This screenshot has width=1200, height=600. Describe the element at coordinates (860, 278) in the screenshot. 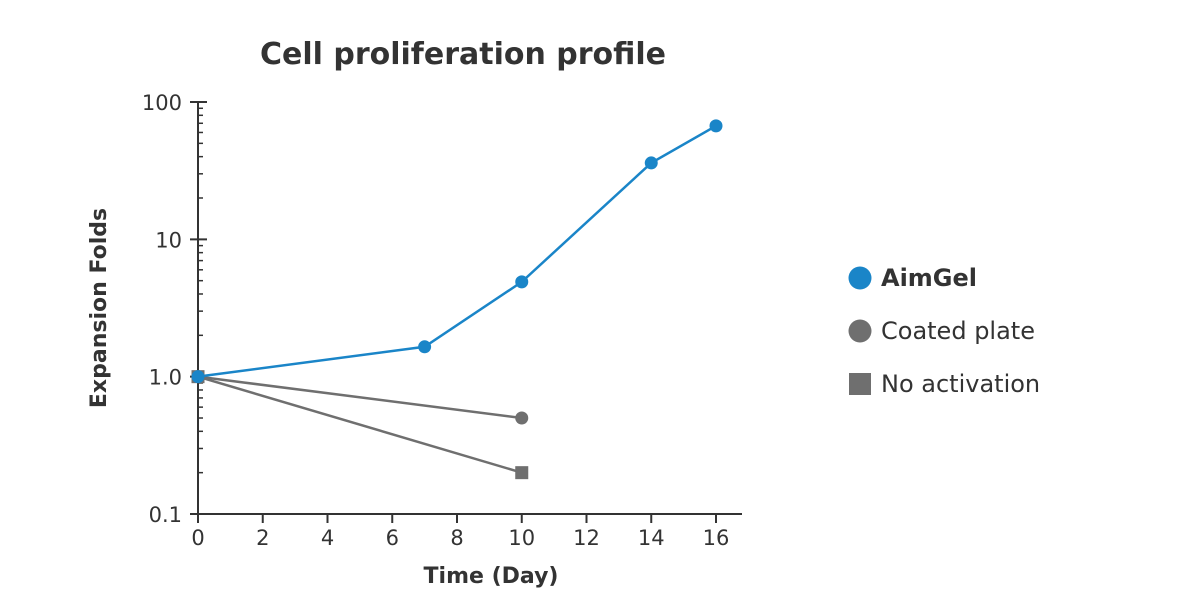

I see `legend-marker-aimgel` at that location.